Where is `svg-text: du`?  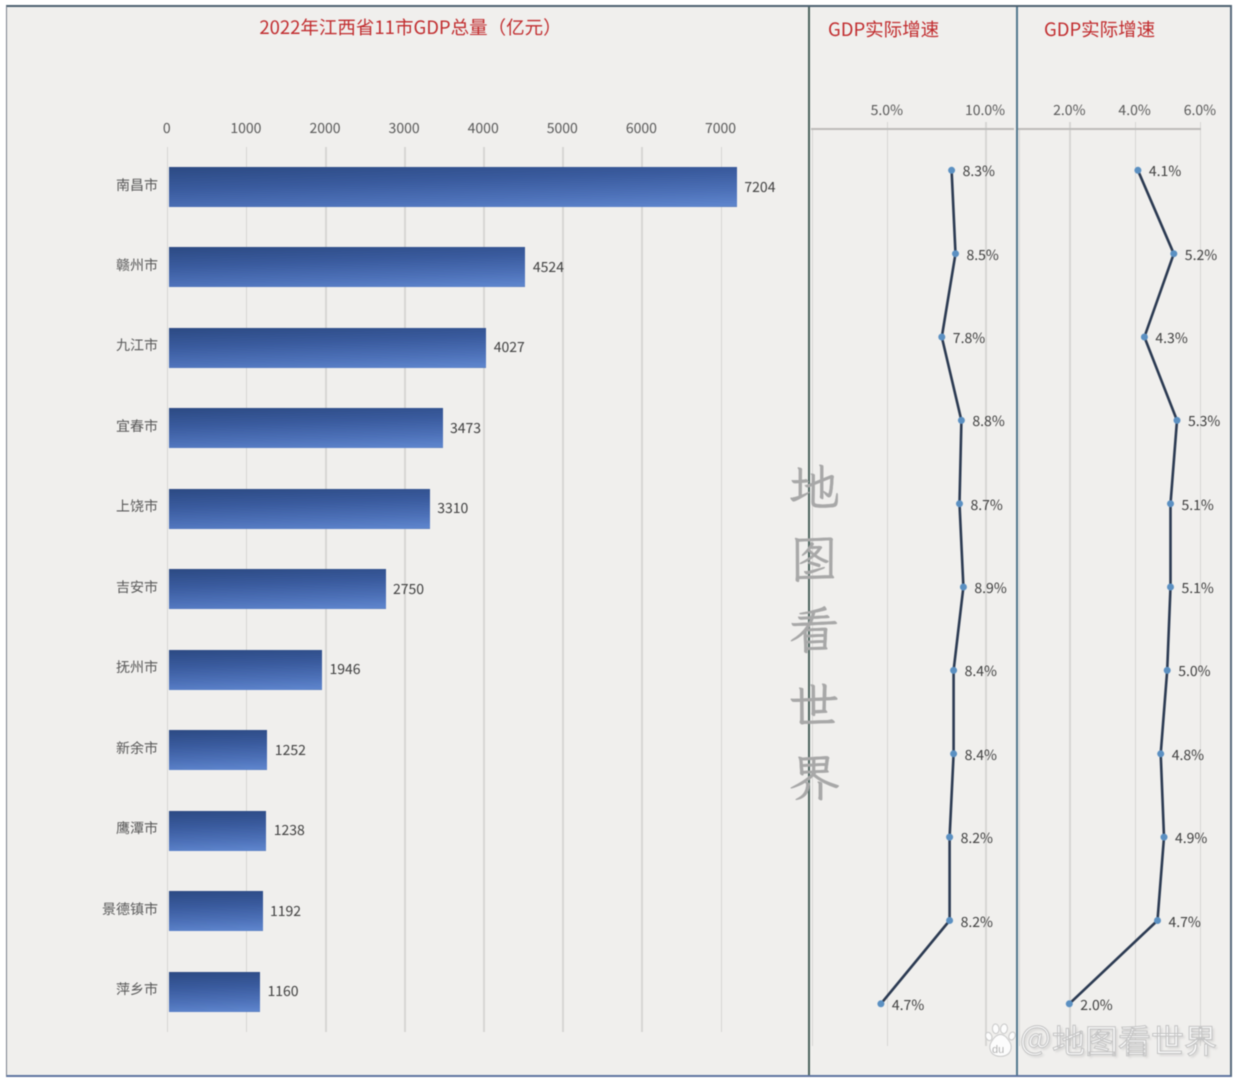
svg-text: du is located at coordinates (998, 1050).